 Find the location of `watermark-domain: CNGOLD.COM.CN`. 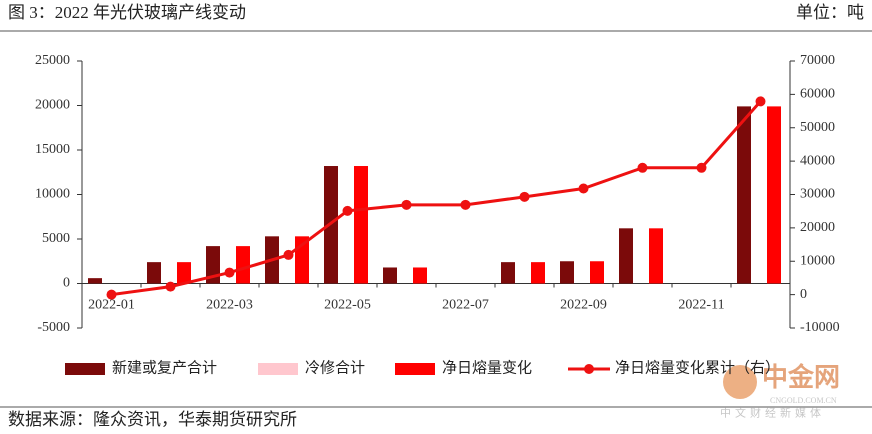

watermark-domain: CNGOLD.COM.CN is located at coordinates (803, 400).